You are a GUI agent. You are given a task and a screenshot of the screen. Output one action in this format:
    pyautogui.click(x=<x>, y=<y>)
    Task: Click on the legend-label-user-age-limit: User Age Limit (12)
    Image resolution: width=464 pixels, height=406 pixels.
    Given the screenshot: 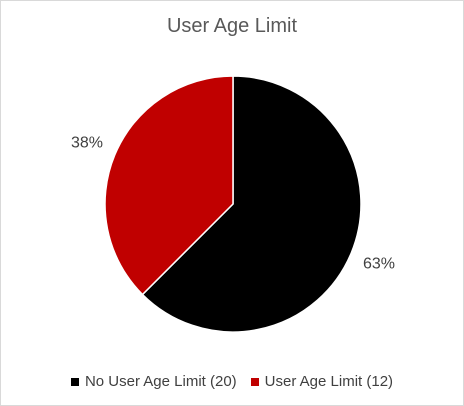 What is the action you would take?
    pyautogui.click(x=329, y=381)
    